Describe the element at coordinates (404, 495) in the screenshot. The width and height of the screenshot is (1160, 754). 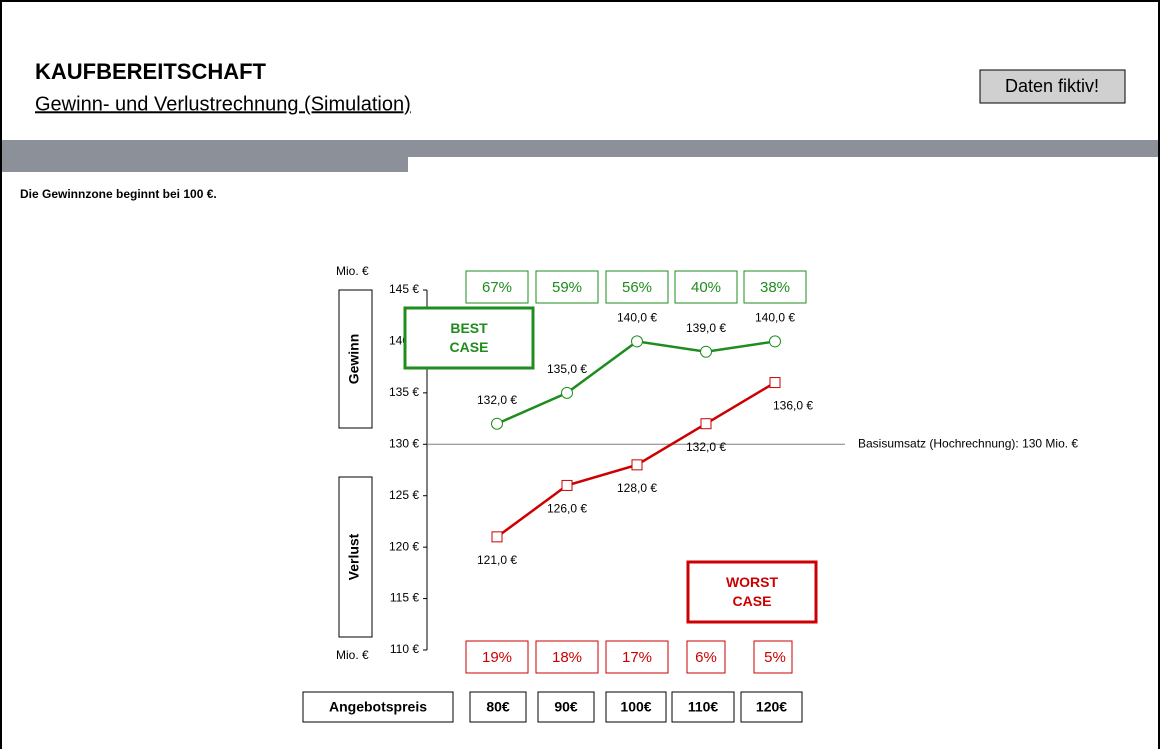
I see `y-tick-label: 125 €` at that location.